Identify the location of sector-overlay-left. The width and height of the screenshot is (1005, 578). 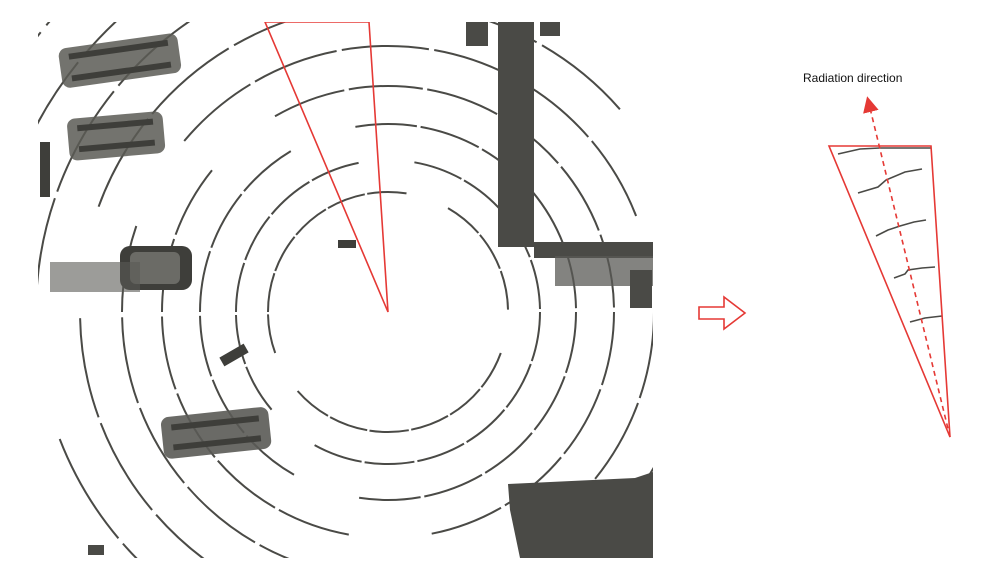
(326, 167).